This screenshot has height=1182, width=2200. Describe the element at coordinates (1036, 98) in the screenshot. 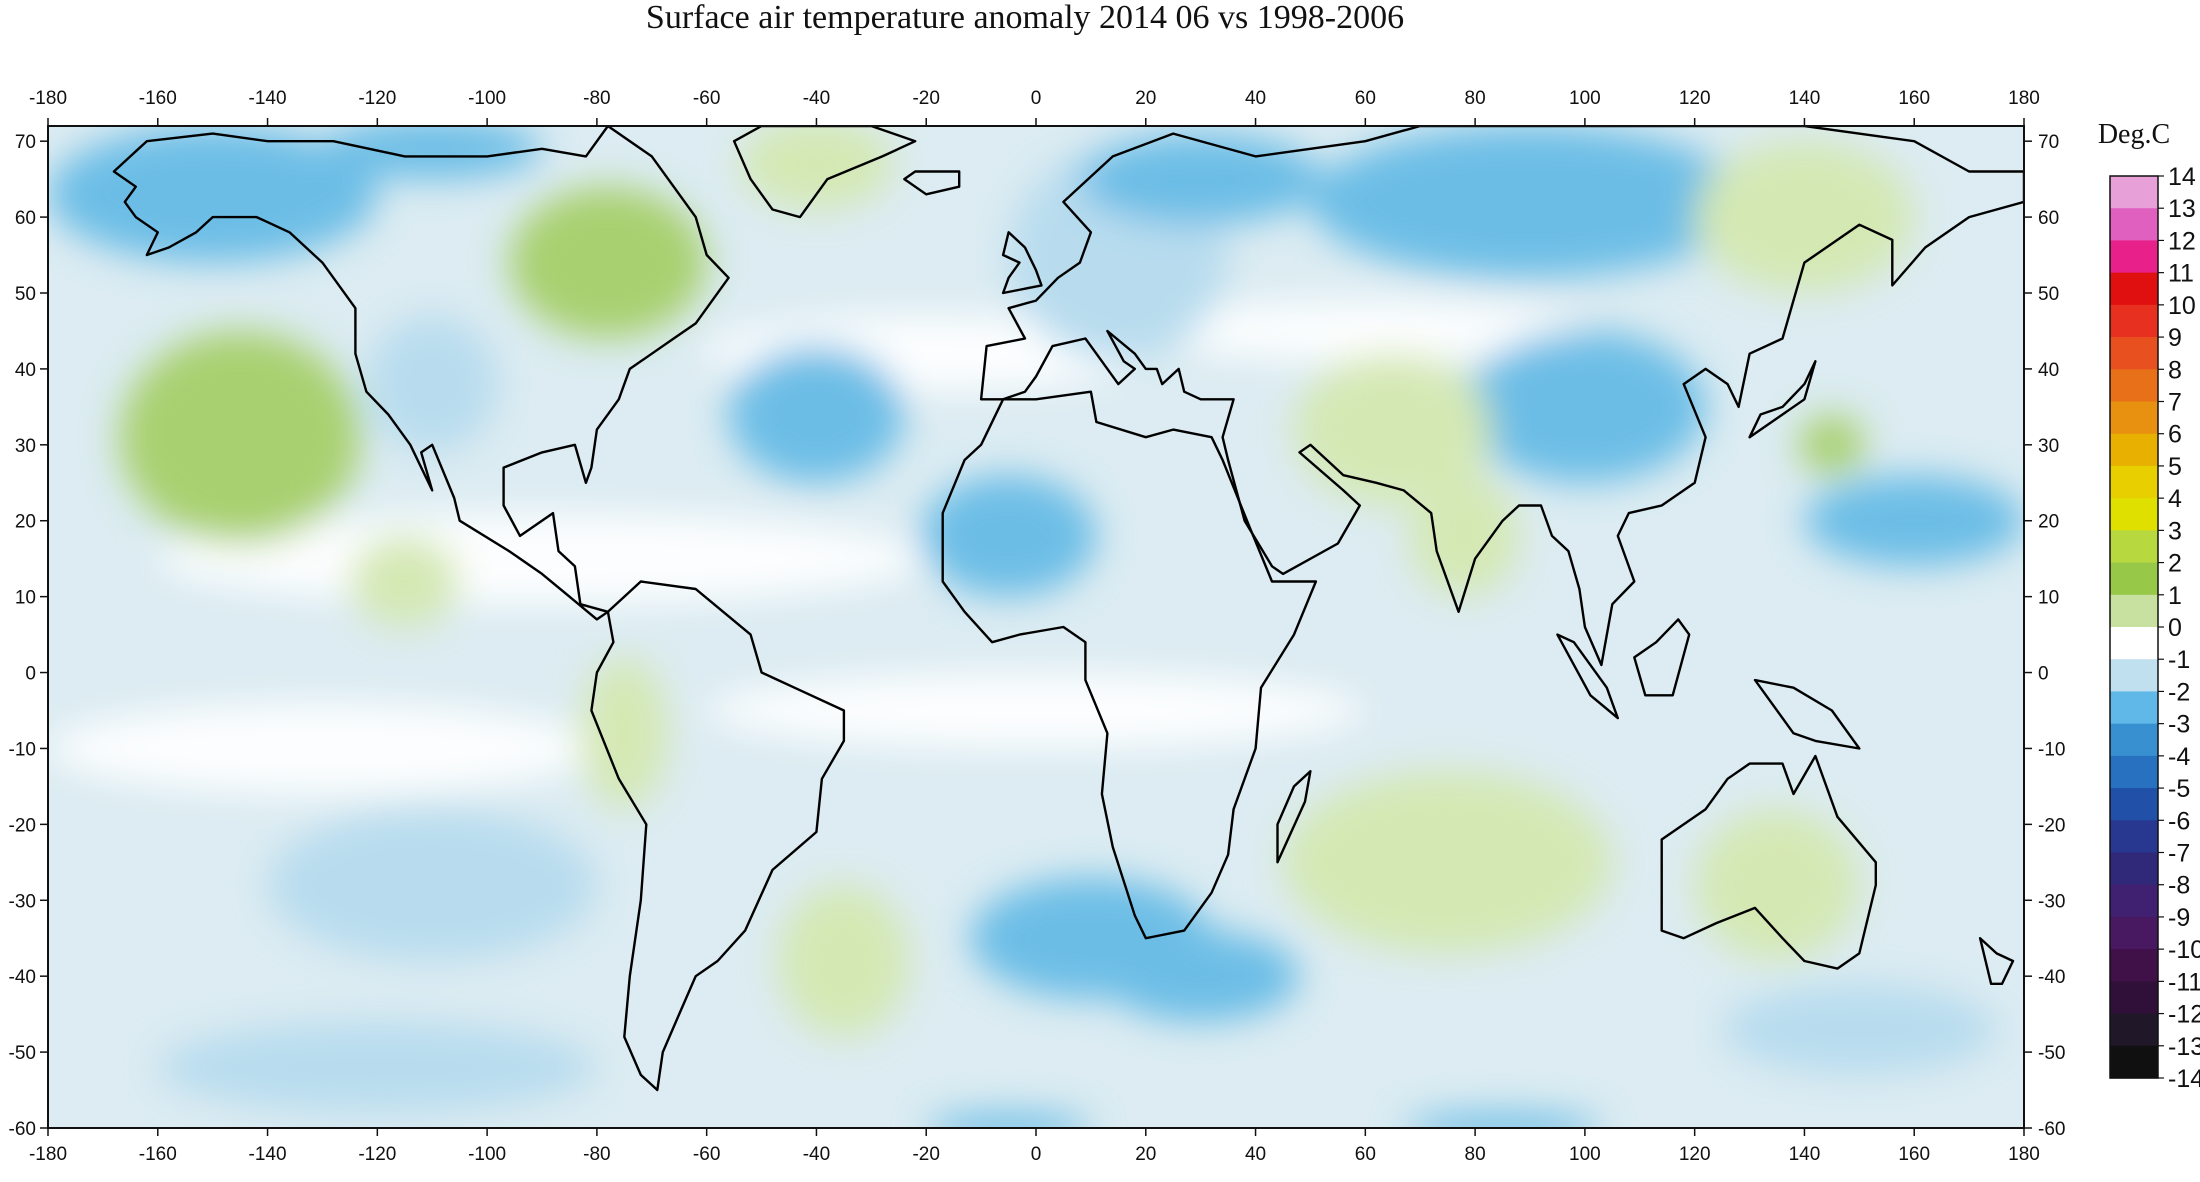

I see `lon-tick-label-top: 0` at that location.